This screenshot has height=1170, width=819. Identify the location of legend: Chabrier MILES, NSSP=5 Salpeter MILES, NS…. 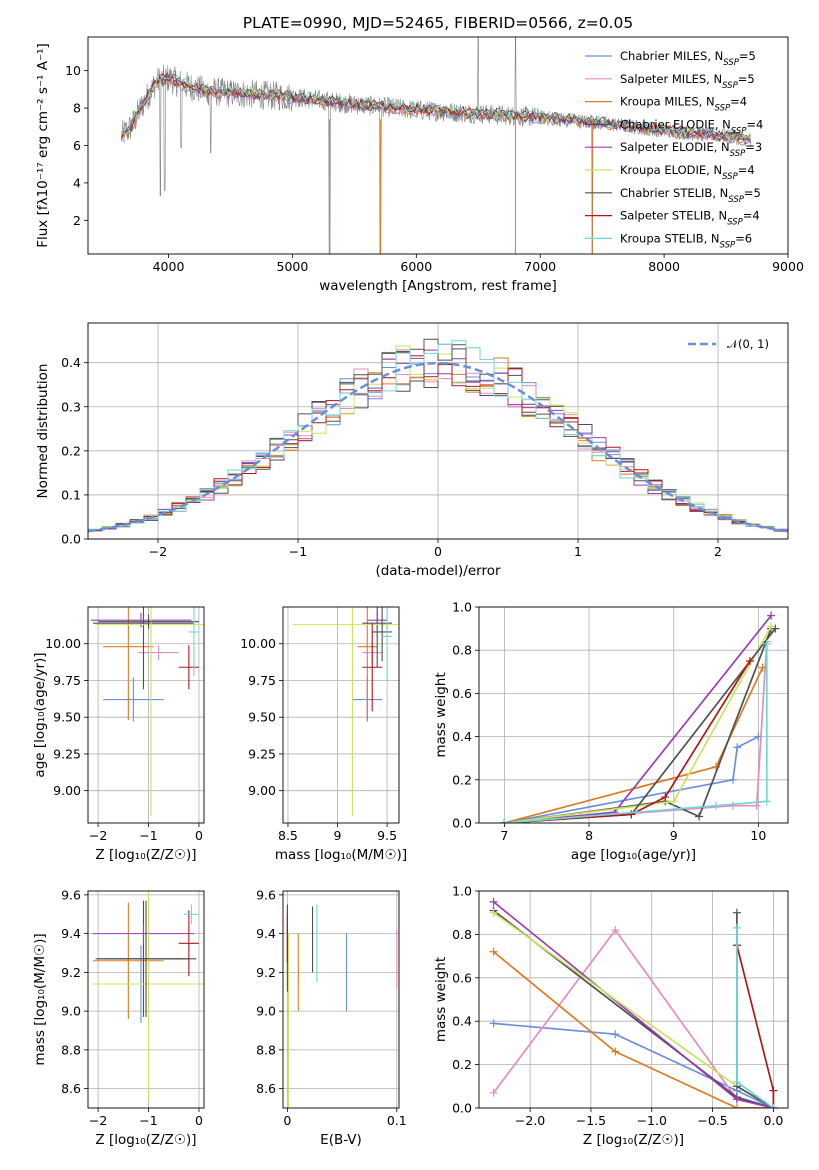
(674, 149).